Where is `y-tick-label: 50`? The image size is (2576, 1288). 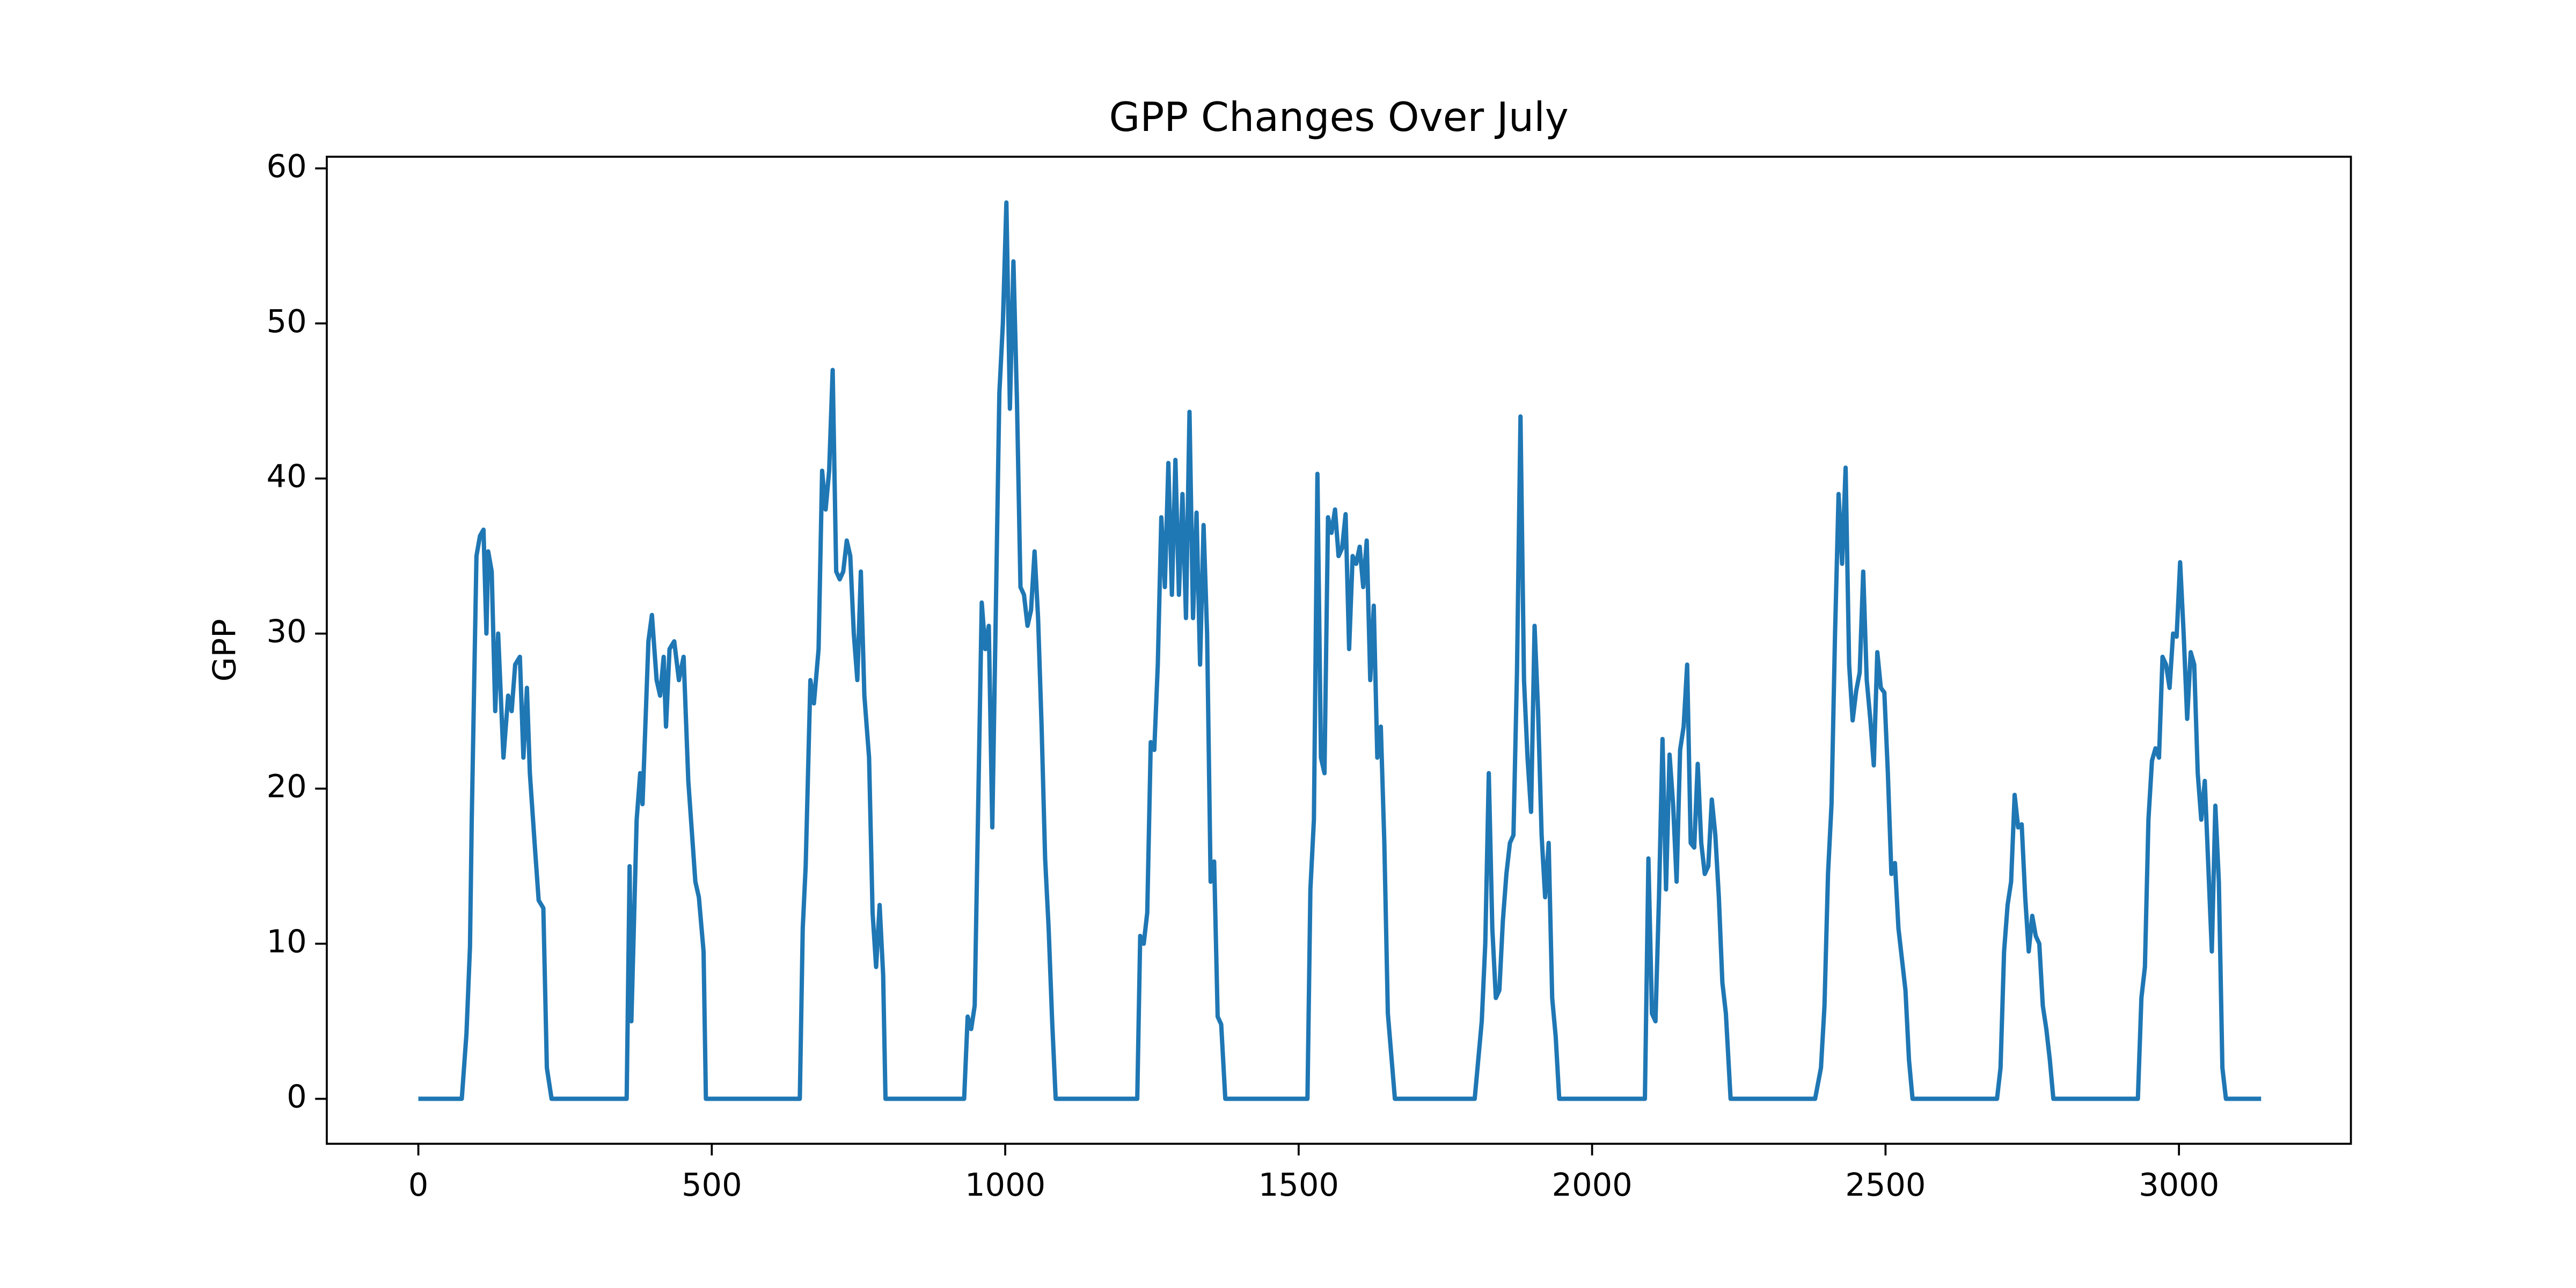 y-tick-label: 50 is located at coordinates (287, 321).